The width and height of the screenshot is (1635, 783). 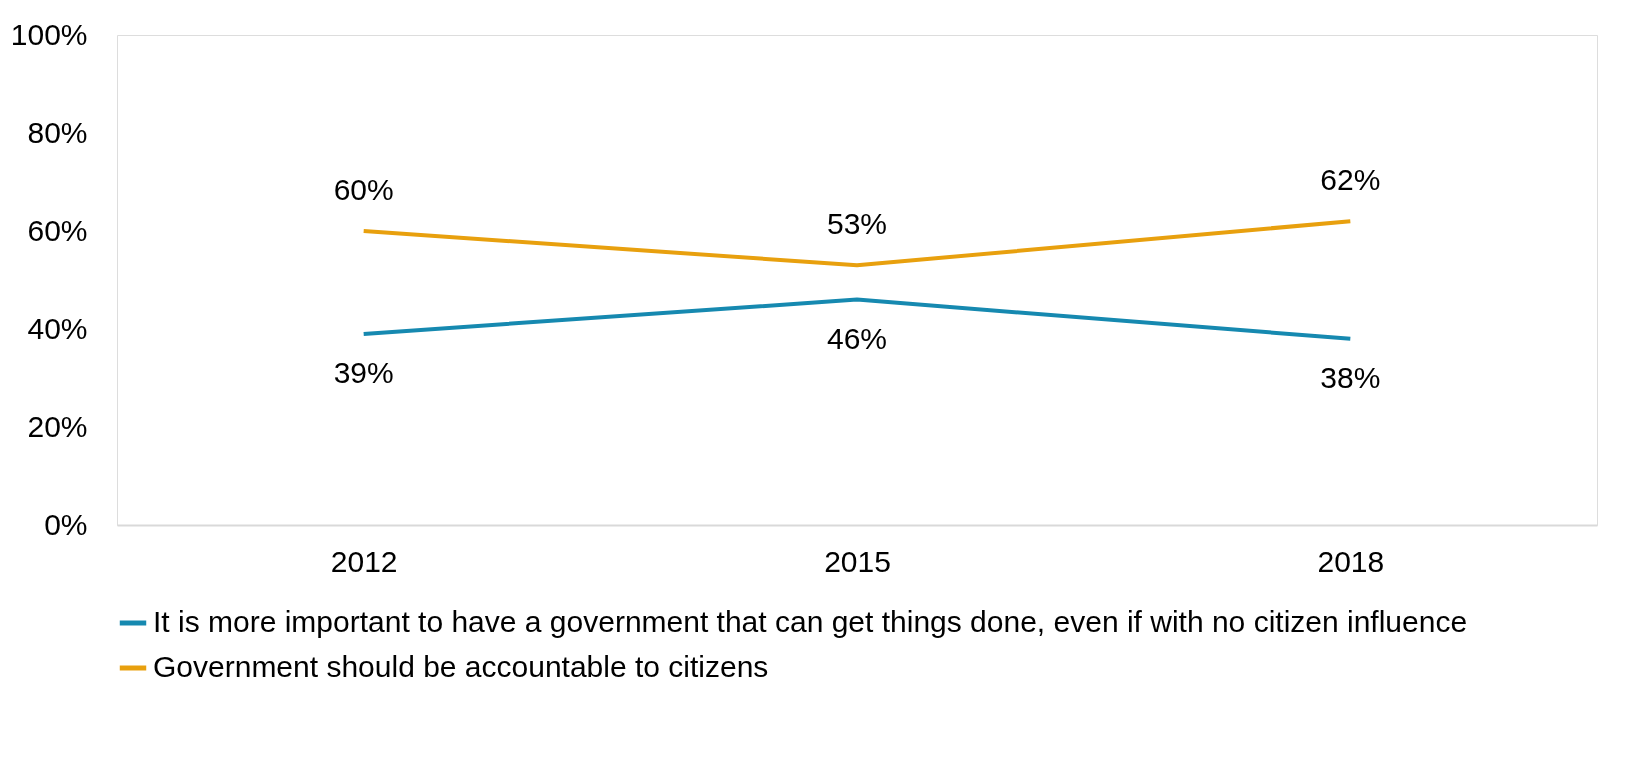 I want to click on data-label: 62%, so click(x=1350, y=180).